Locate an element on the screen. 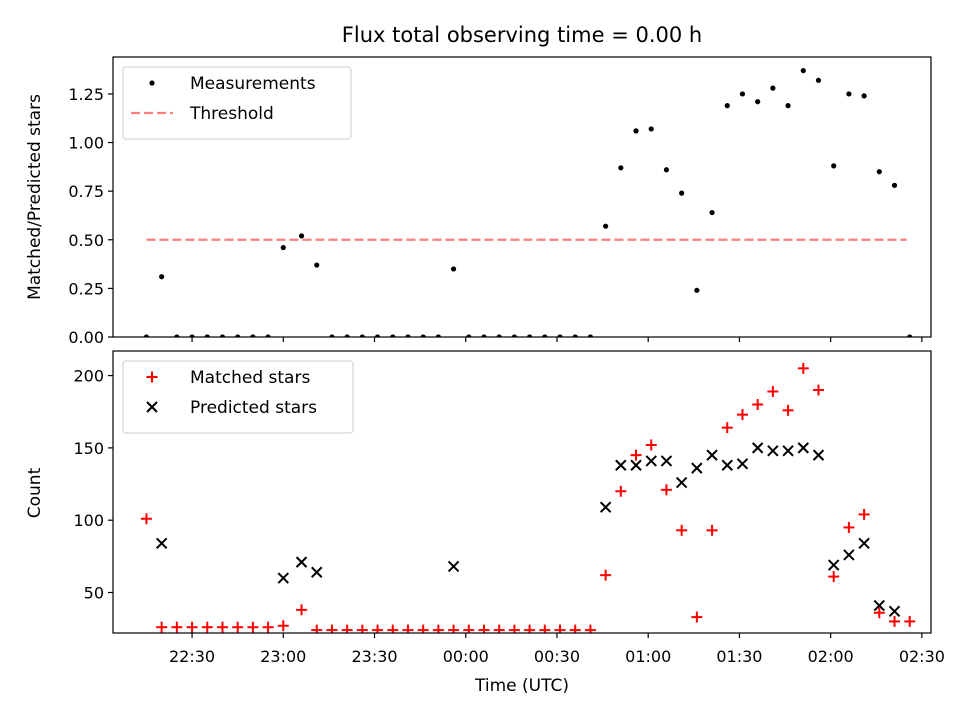  y-tick-label: 50 is located at coordinates (94, 593).